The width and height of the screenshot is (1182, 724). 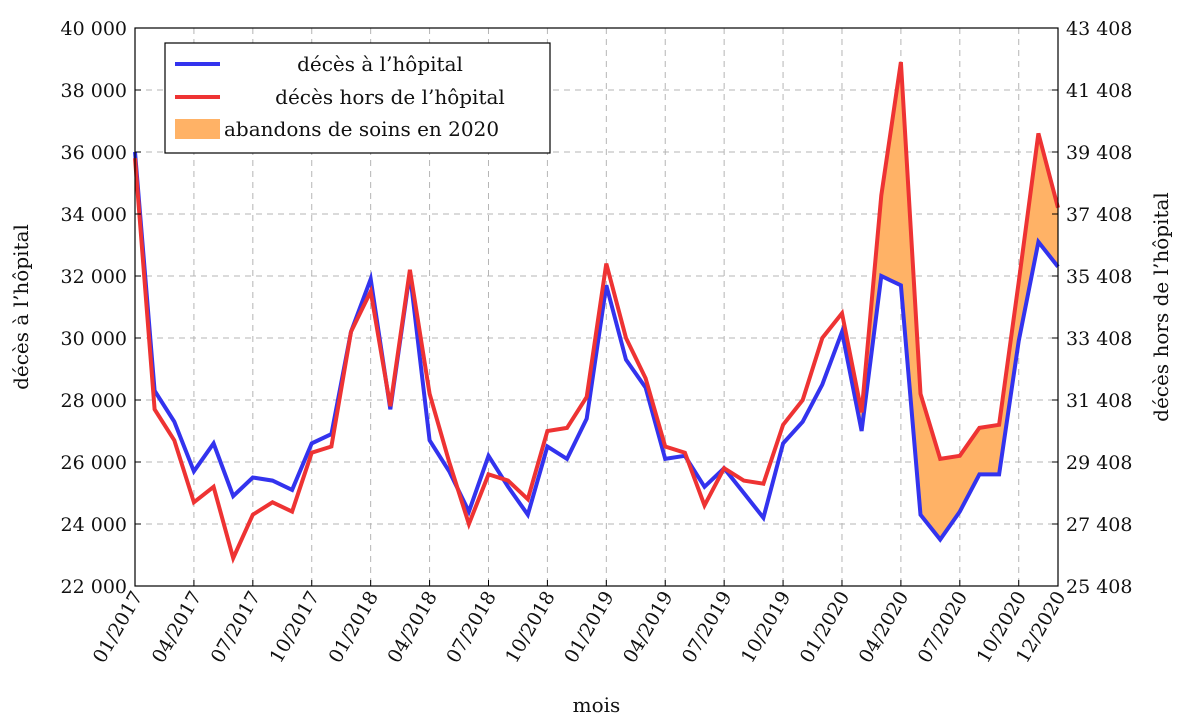 I want to click on x-tick-label: 01/2018, so click(x=353, y=627).